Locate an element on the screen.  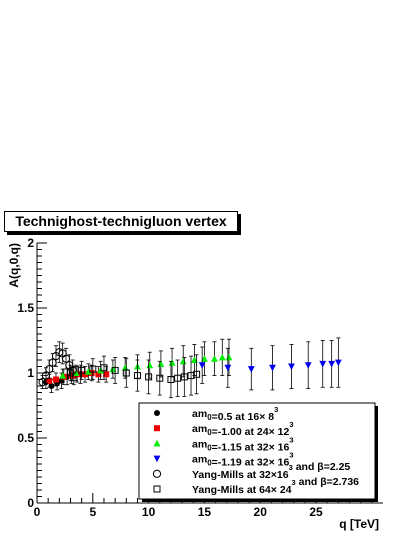
y-tick-label: 1.5 is located at coordinates (25, 308).